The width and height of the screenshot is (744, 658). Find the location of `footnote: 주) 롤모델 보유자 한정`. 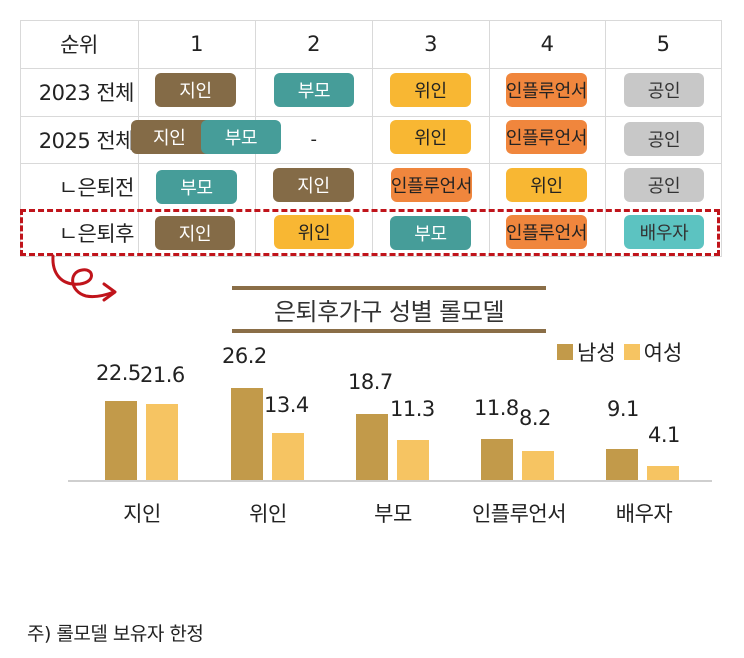

footnote: 주) 롤모델 보유자 한정 is located at coordinates (115, 634).